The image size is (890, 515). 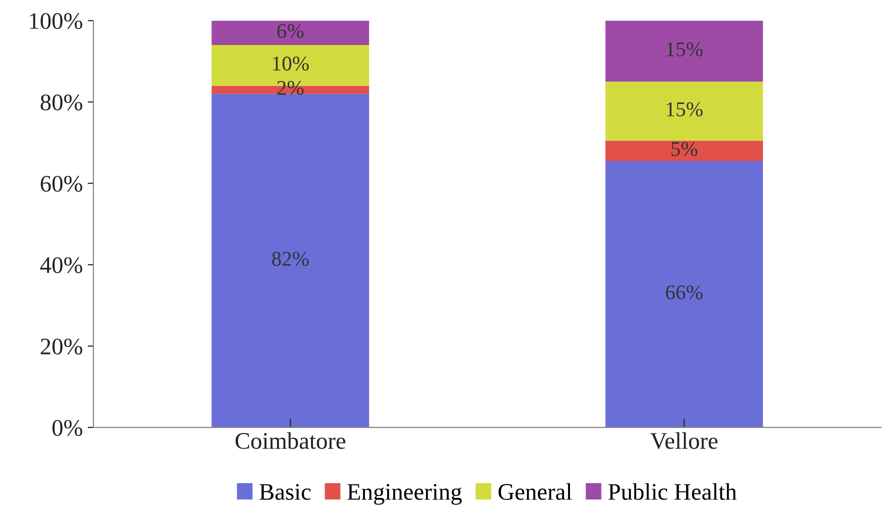 What do you see at coordinates (285, 492) in the screenshot?
I see `legend-label: Basic` at bounding box center [285, 492].